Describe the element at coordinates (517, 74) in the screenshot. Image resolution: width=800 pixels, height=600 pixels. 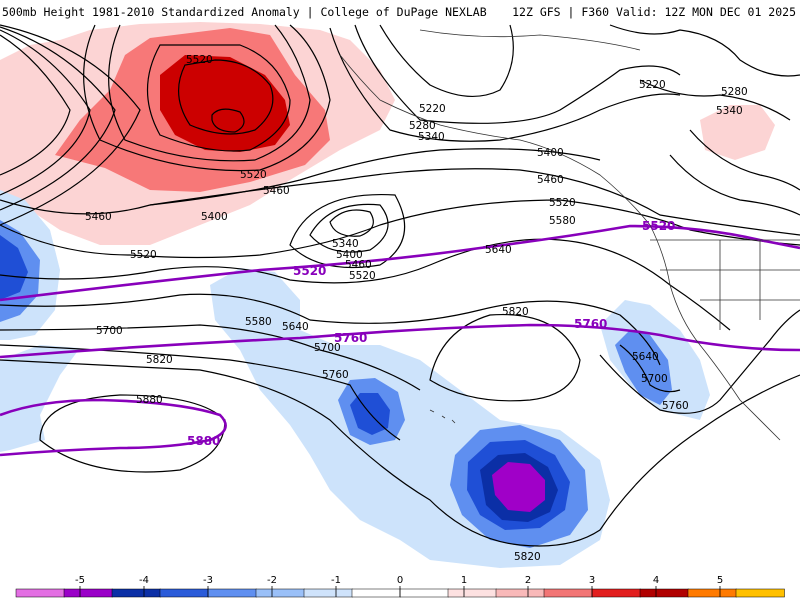
I see `contour-5280-east` at that location.